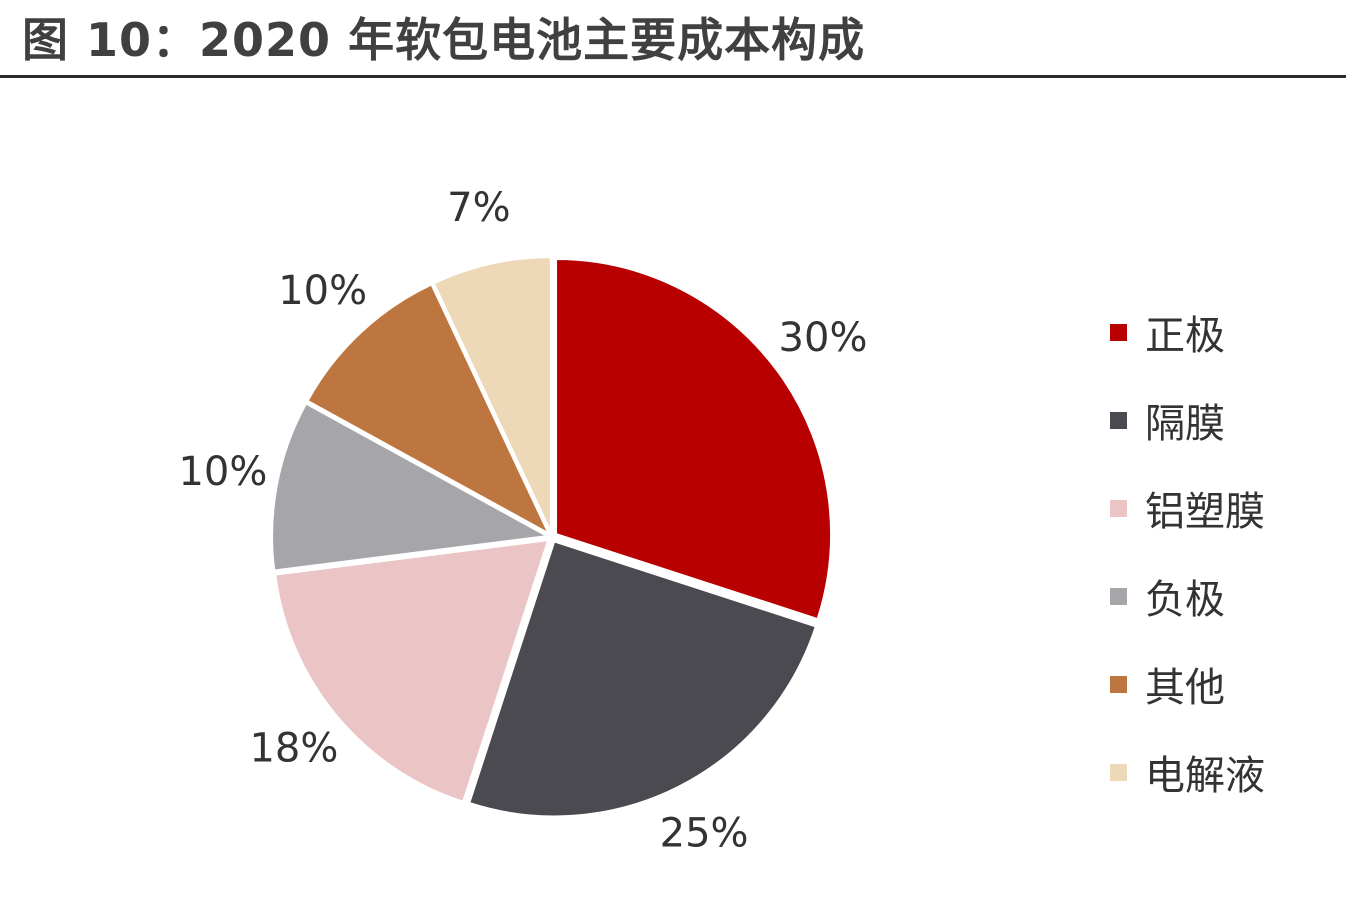 The width and height of the screenshot is (1346, 918). I want to click on data-label-4: 10%, so click(222, 472).